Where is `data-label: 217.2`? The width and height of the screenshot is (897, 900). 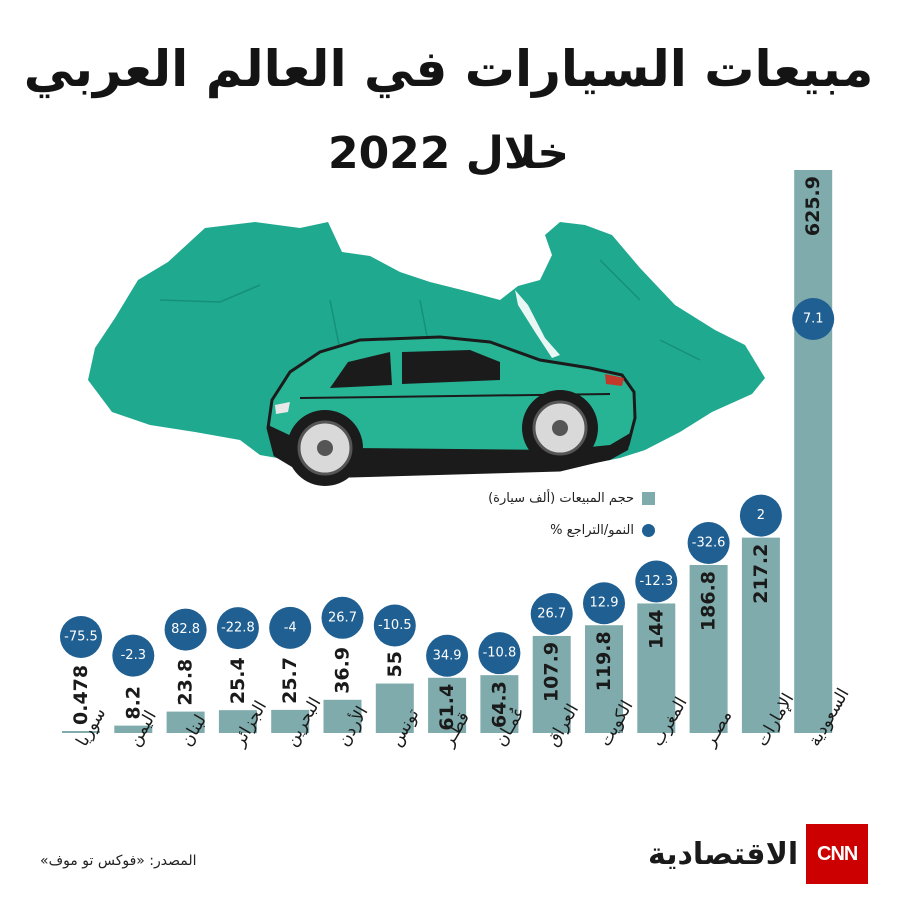 data-label: 217.2 is located at coordinates (761, 574).